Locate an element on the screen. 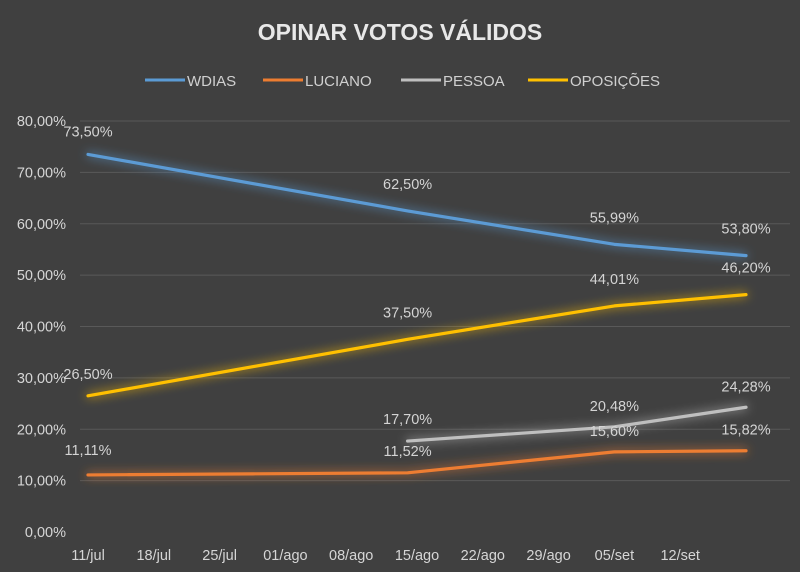 The height and width of the screenshot is (572, 800). y-tick-label: 70,00% is located at coordinates (41, 173).